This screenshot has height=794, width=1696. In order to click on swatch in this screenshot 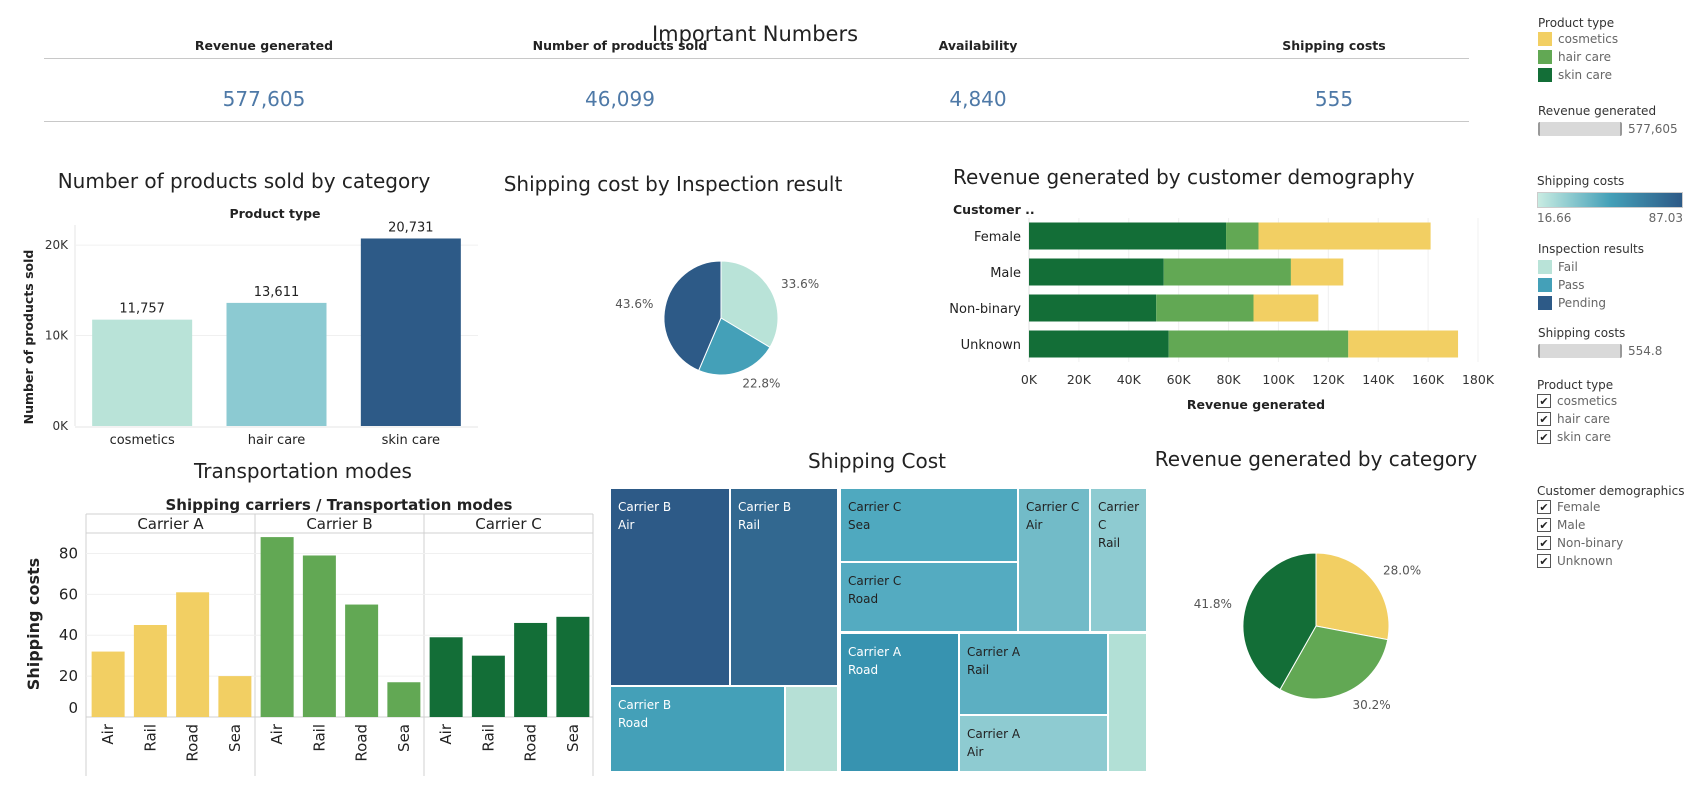, I will do `click(1545, 267)`.